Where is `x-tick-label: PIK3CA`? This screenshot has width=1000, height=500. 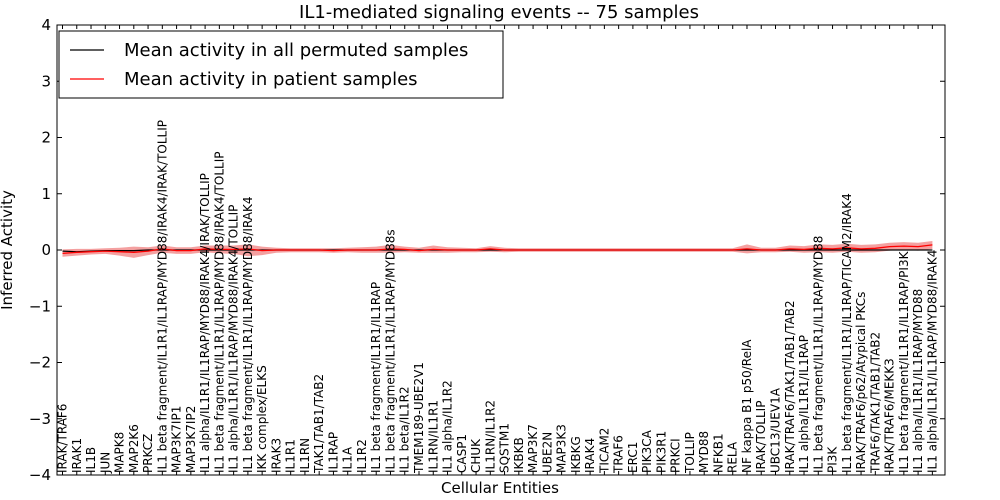
x-tick-label: PIK3CA is located at coordinates (647, 451).